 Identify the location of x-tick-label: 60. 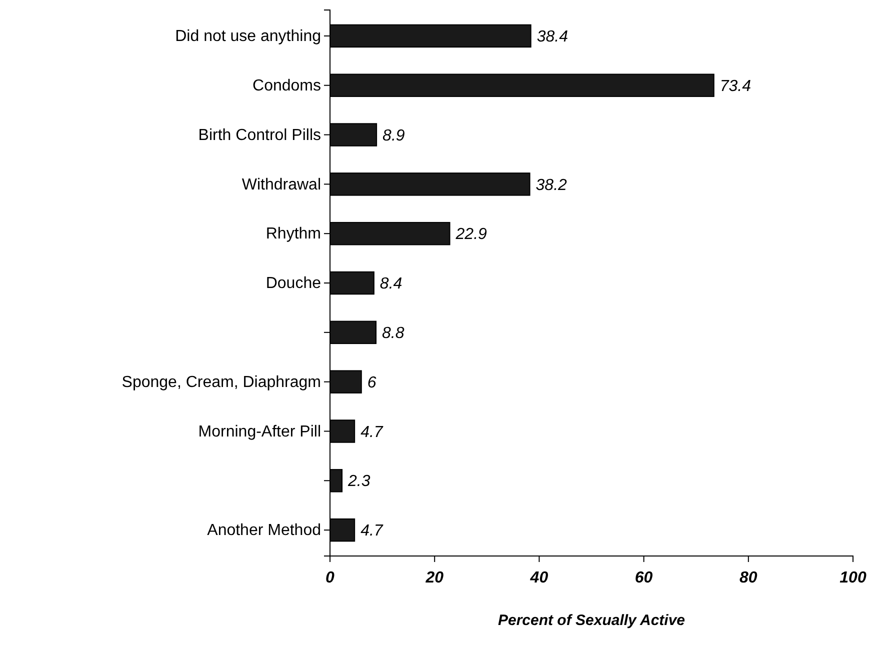
(643, 578).